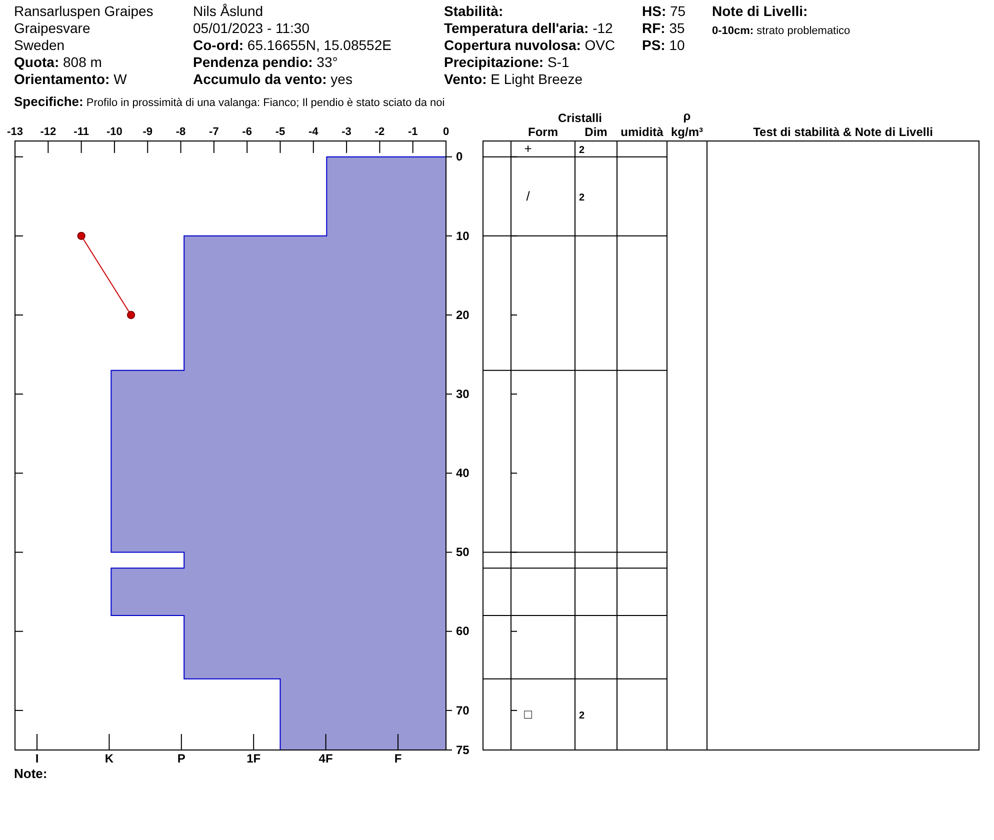 This screenshot has height=840, width=994. Describe the element at coordinates (463, 473) in the screenshot. I see `y-tick-label: 40` at that location.